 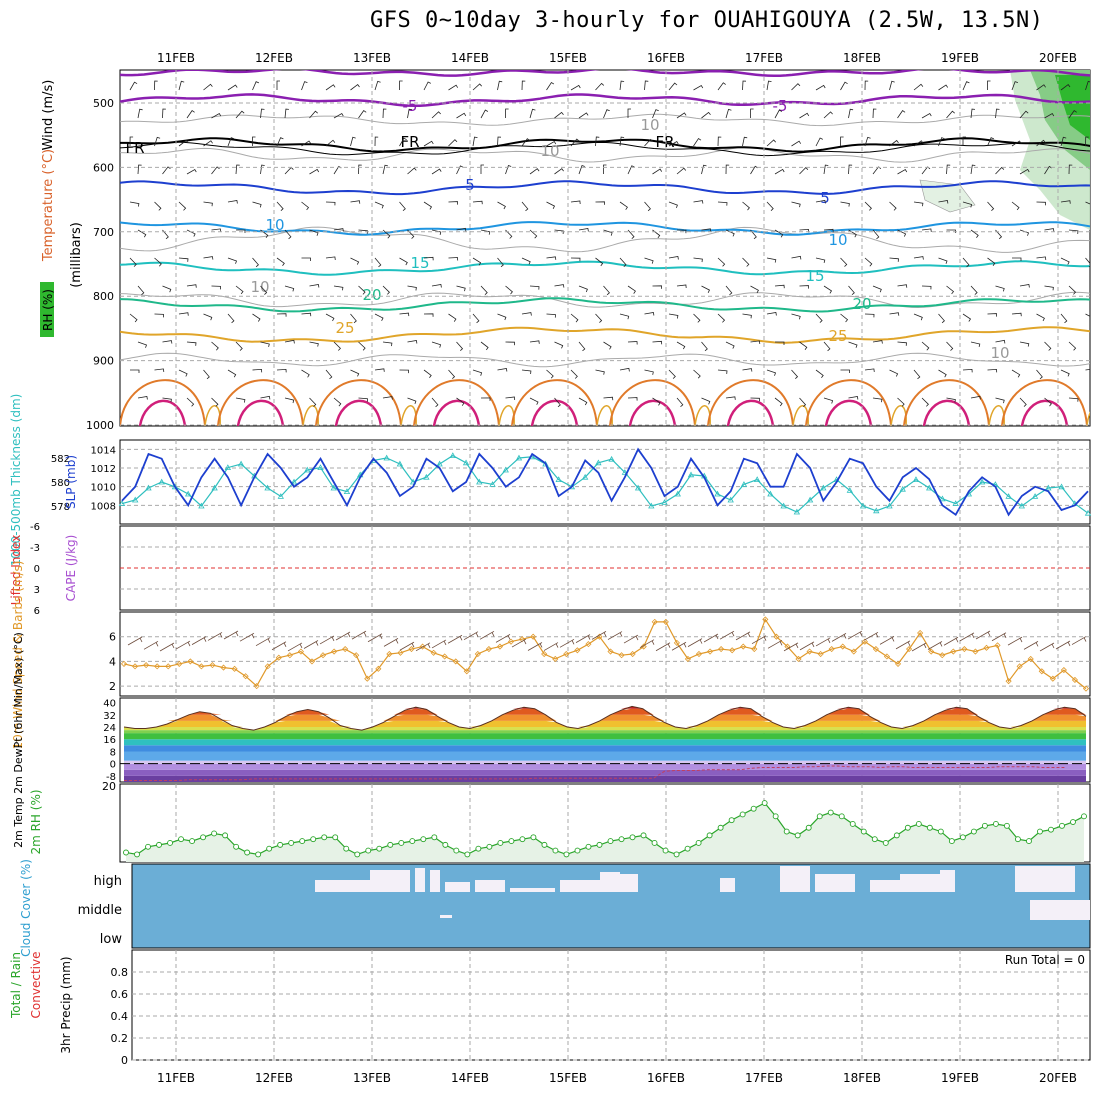 What do you see at coordinates (862, 58) in the screenshot?
I see `date-label-top: 18FEB` at bounding box center [862, 58].